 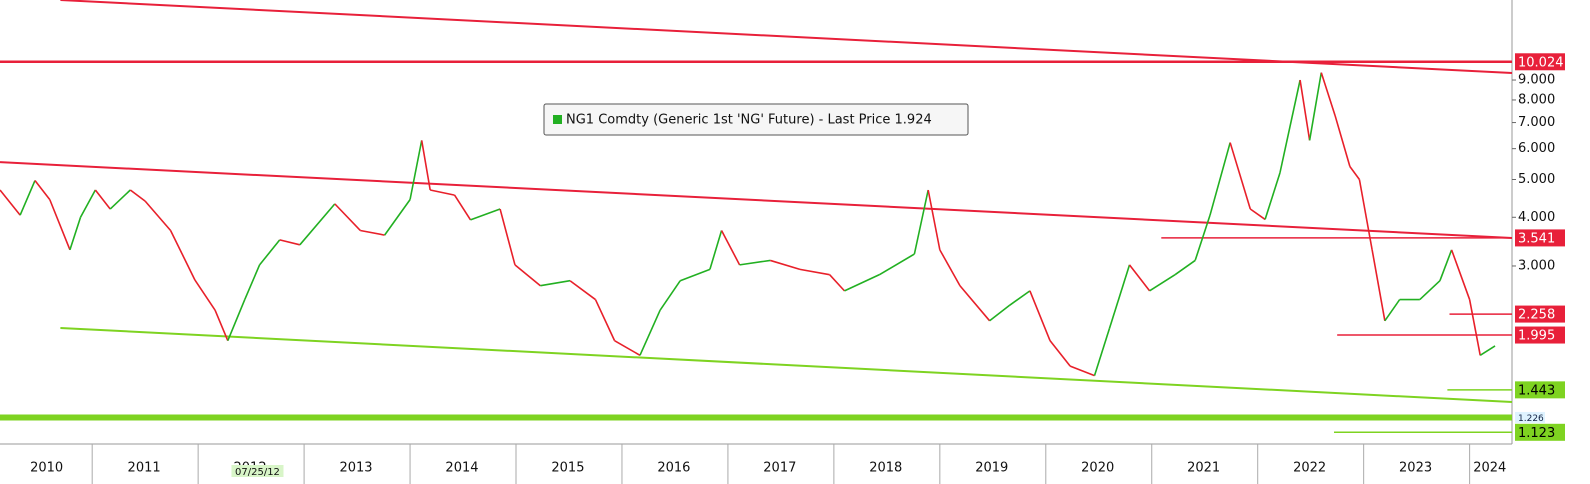 I want to click on level-label: 1.995, so click(x=1536, y=336).